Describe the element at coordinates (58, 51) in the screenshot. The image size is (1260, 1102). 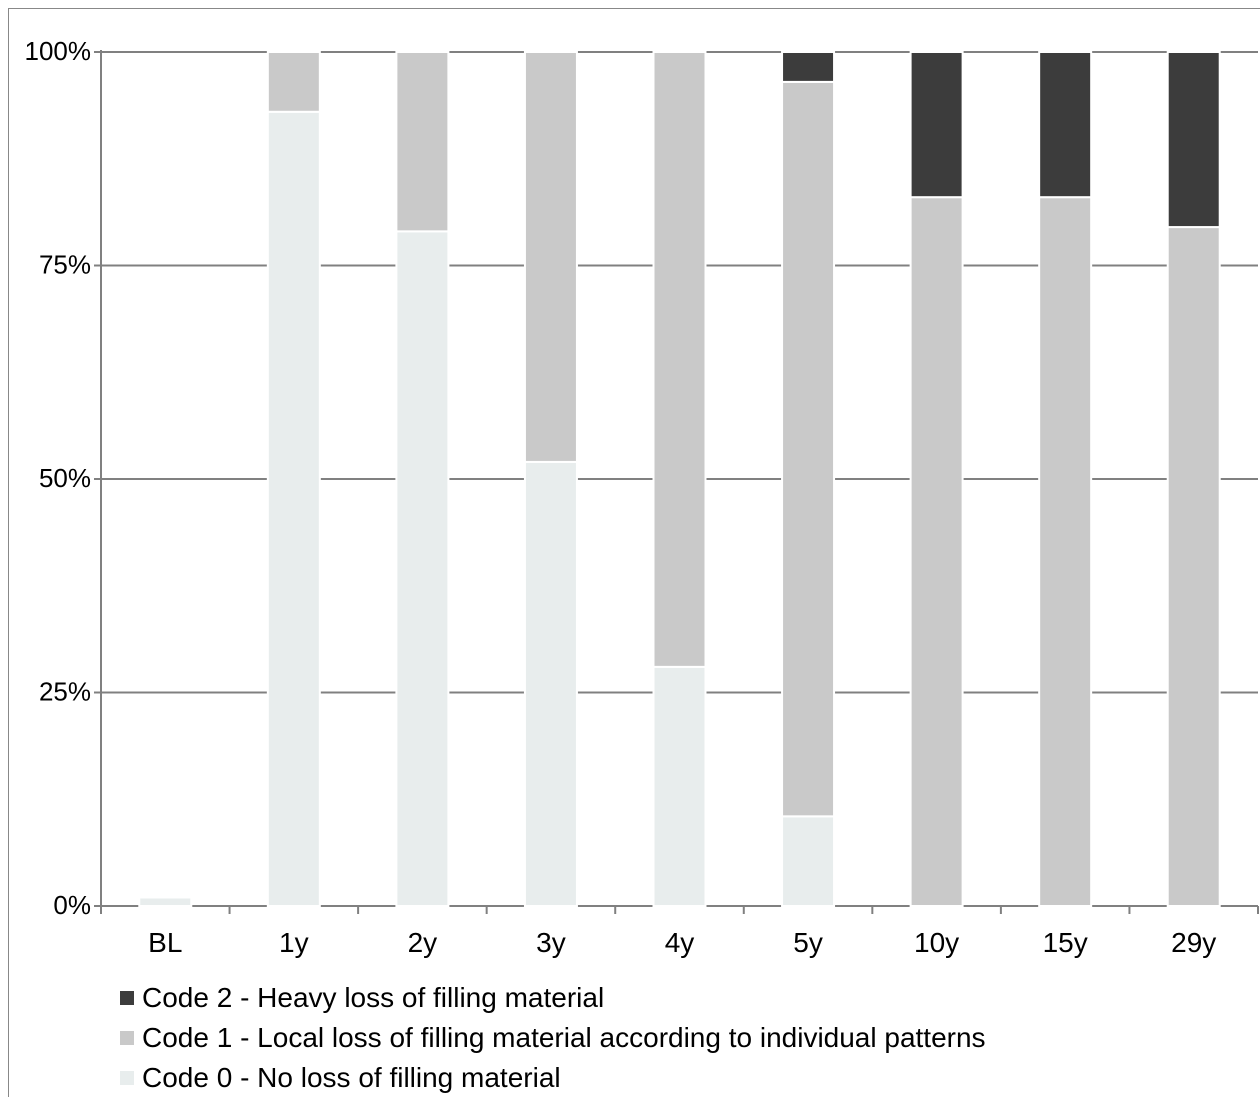
I see `y-tick-label: 100%` at that location.